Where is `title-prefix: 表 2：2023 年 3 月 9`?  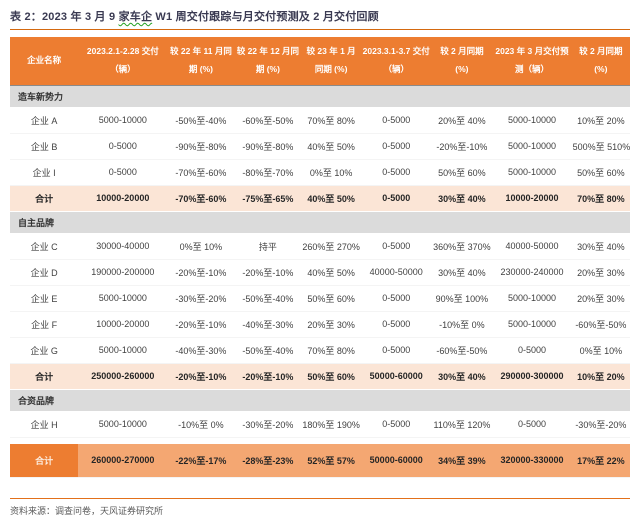 title-prefix: 表 2：2023 年 3 月 9 is located at coordinates (64, 17).